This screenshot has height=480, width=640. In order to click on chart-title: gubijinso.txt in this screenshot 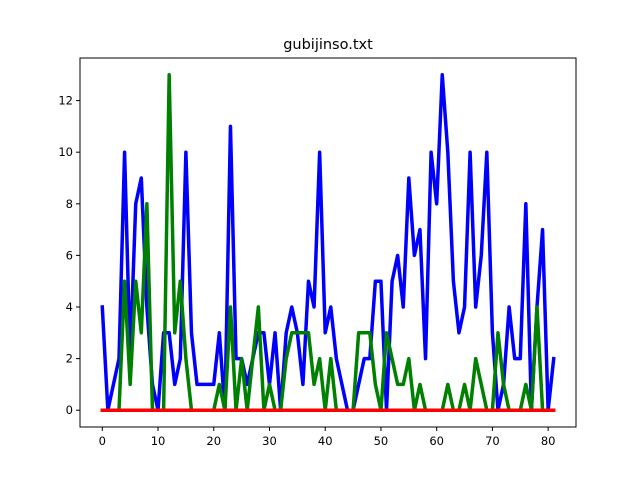, I will do `click(328, 45)`.